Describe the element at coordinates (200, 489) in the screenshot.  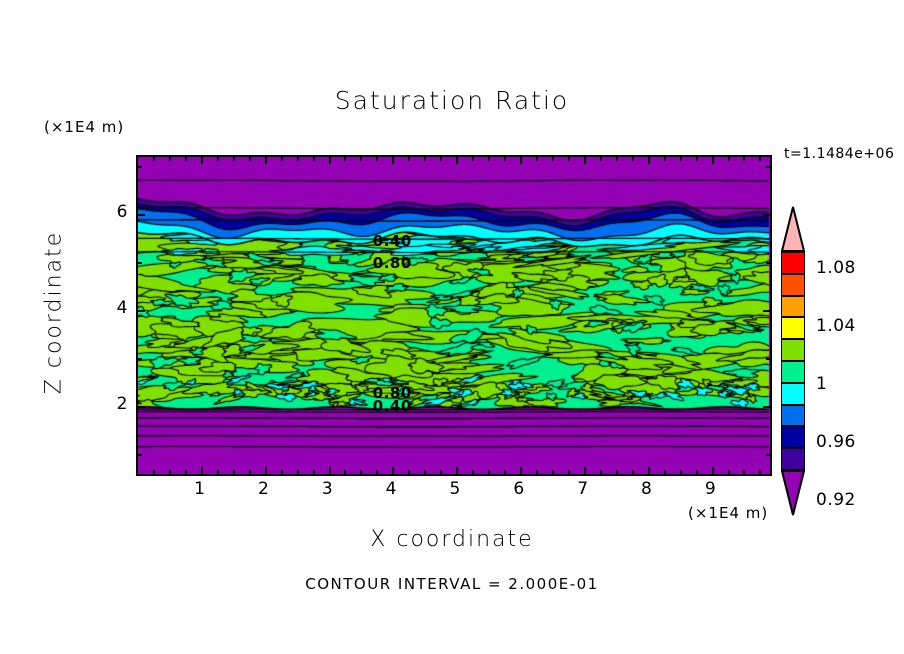
I see `x-tick-label: 1` at that location.